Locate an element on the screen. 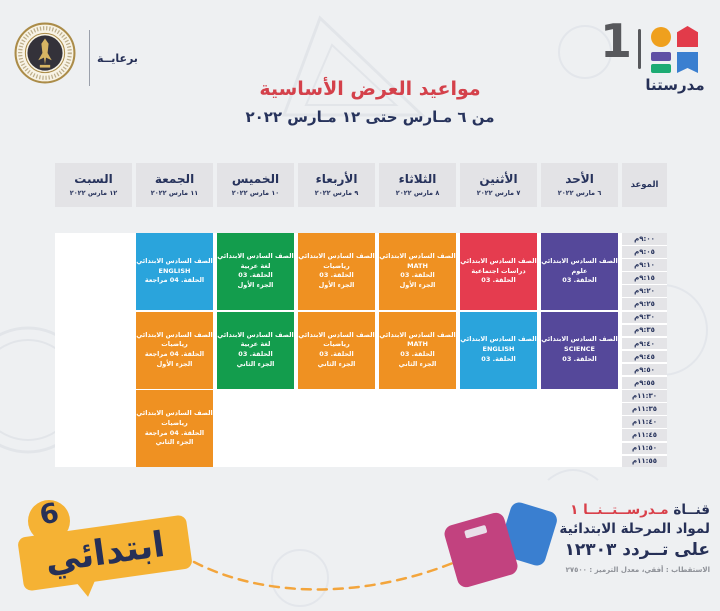 The image size is (720, 611). channel-name: مدرستنا is located at coordinates (675, 85).